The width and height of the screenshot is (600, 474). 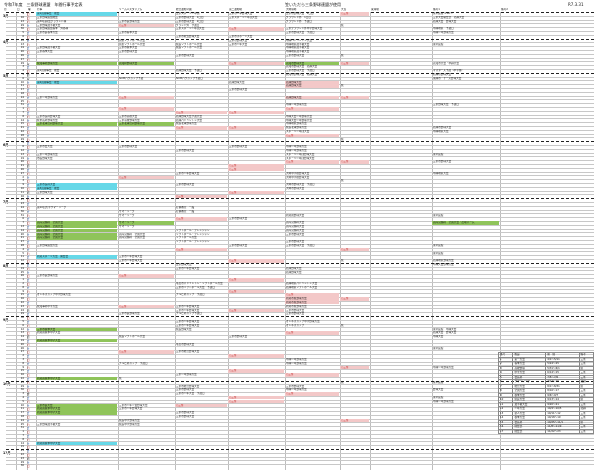 What do you see at coordinates (199, 283) in the screenshot?
I see `event-cell: 毛呂市パドミントン・ソフトボール大会` at bounding box center [199, 283].